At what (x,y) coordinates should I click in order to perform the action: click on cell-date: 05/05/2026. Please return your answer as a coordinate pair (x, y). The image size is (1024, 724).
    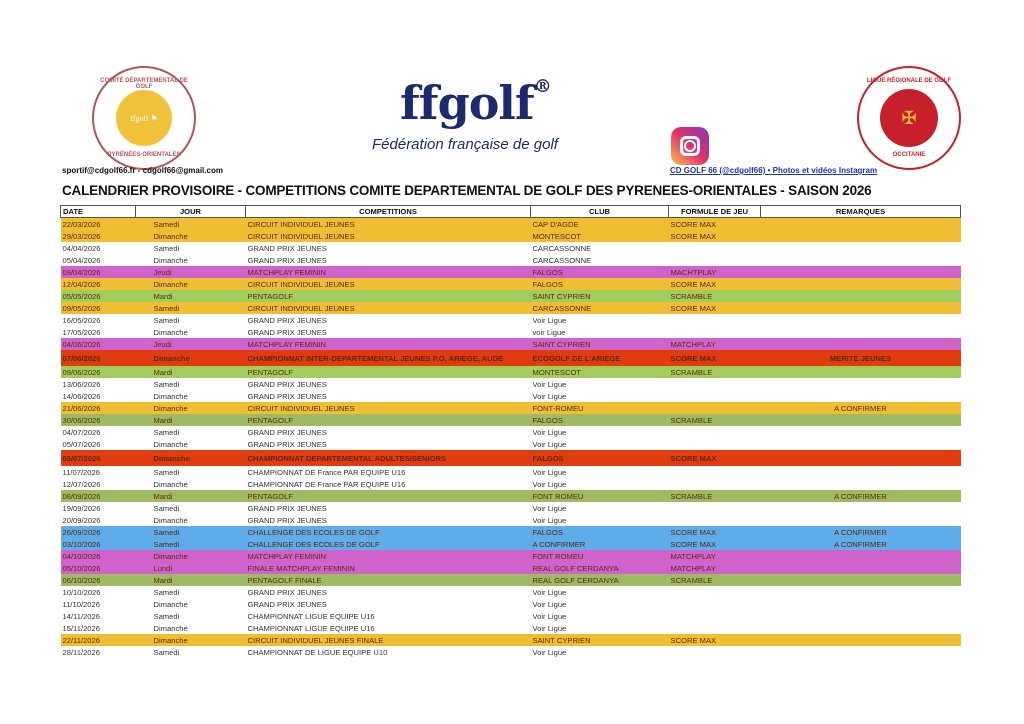
    Looking at the image, I should click on (81, 296).